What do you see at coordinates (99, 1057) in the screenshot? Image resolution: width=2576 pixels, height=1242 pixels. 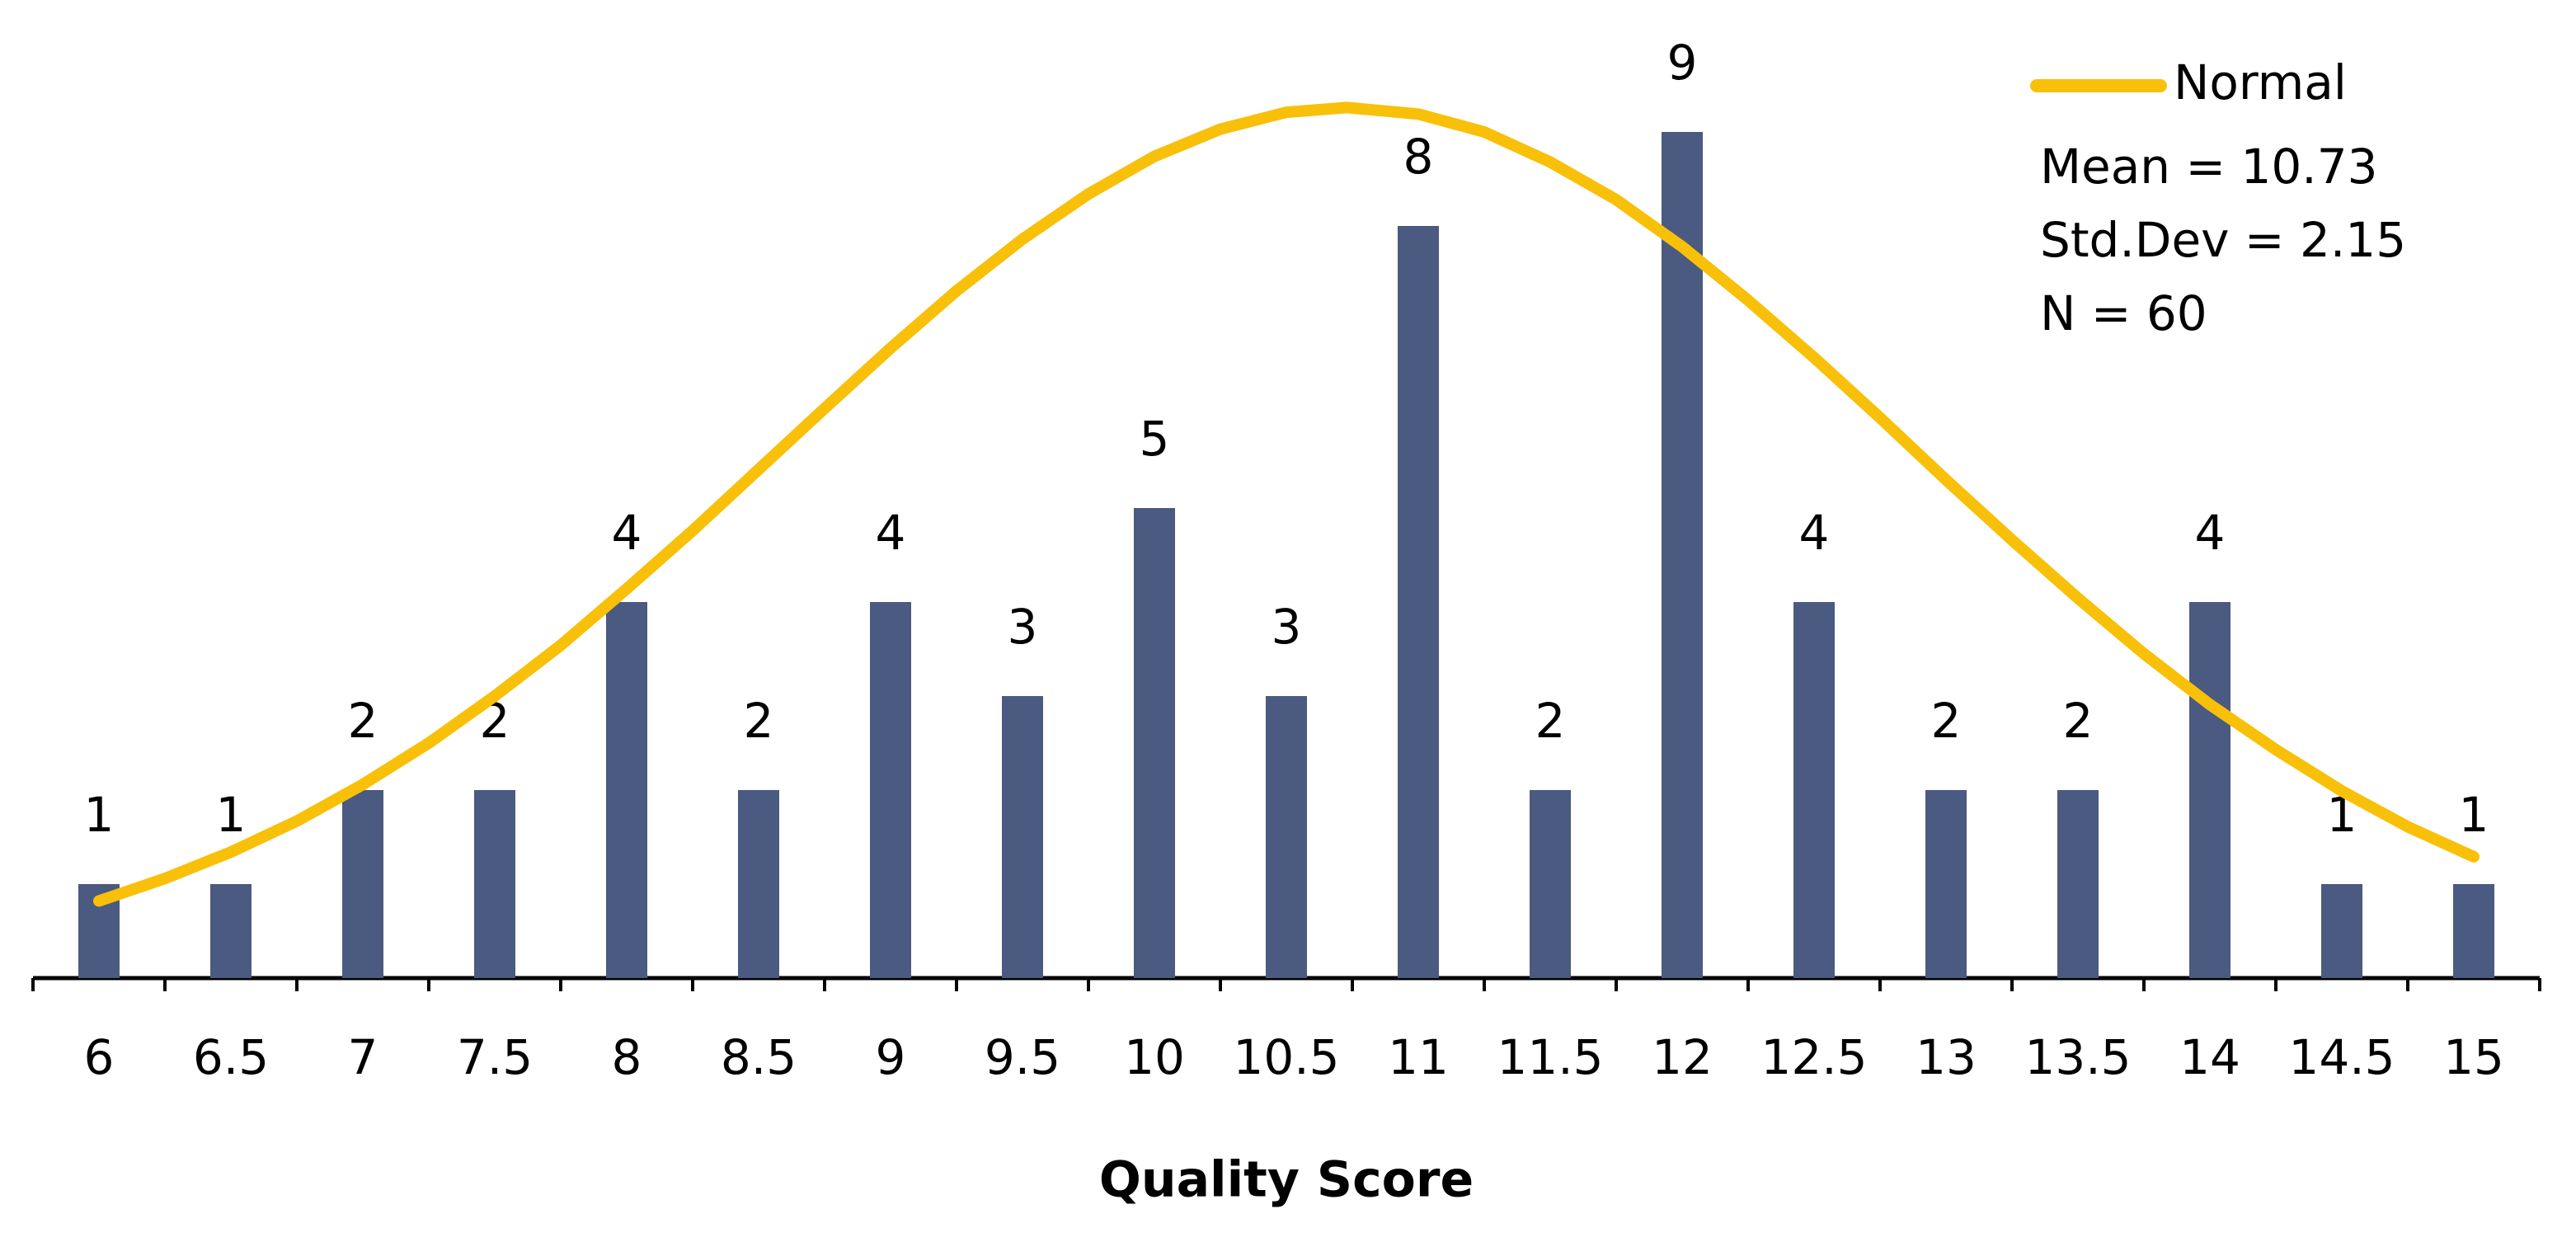 I see `x-tick-label: 6` at bounding box center [99, 1057].